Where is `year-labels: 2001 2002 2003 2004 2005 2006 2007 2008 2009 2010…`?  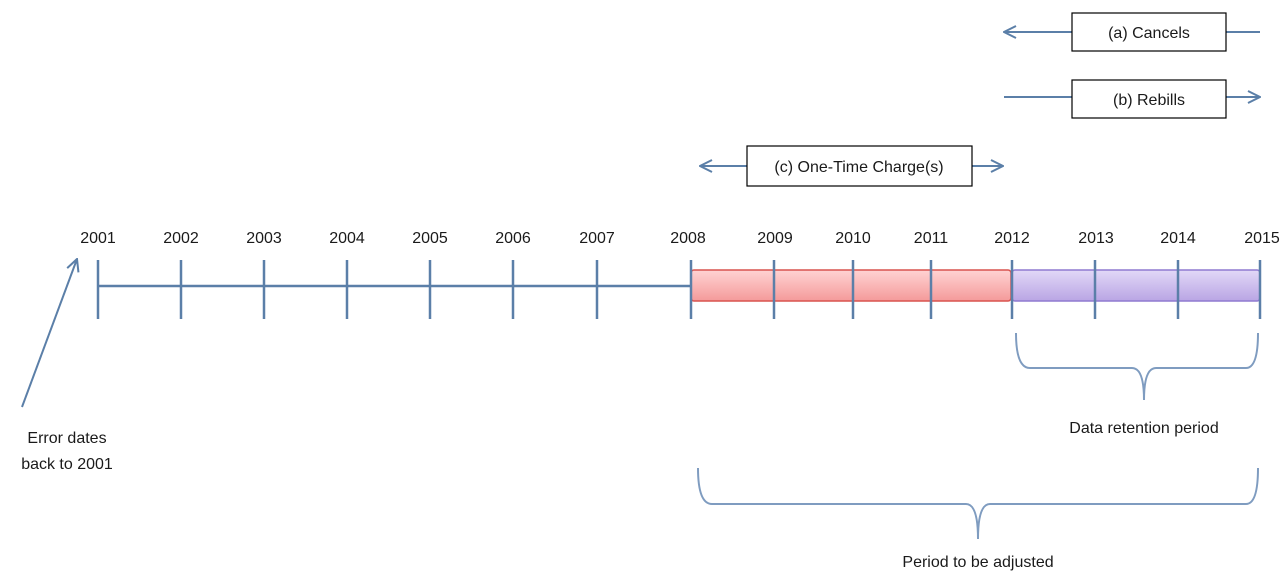
year-labels: 2001 2002 2003 2004 2005 2006 2007 2008 2009 2010… is located at coordinates (680, 238).